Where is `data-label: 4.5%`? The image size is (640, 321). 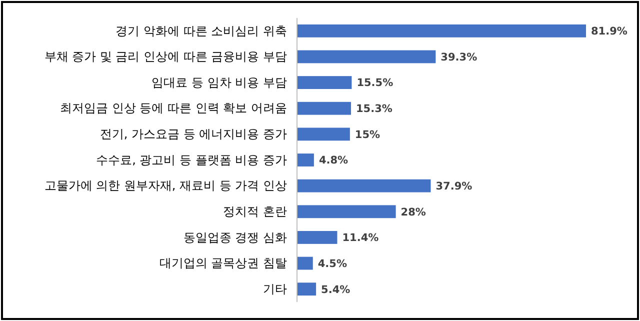 data-label: 4.5% is located at coordinates (333, 264).